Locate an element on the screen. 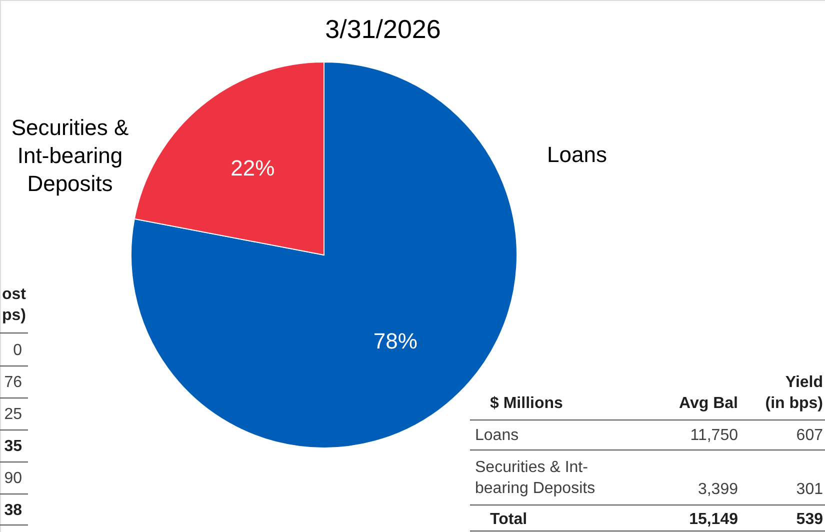 Image resolution: width=825 pixels, height=532 pixels. text: 35 is located at coordinates (13, 446).